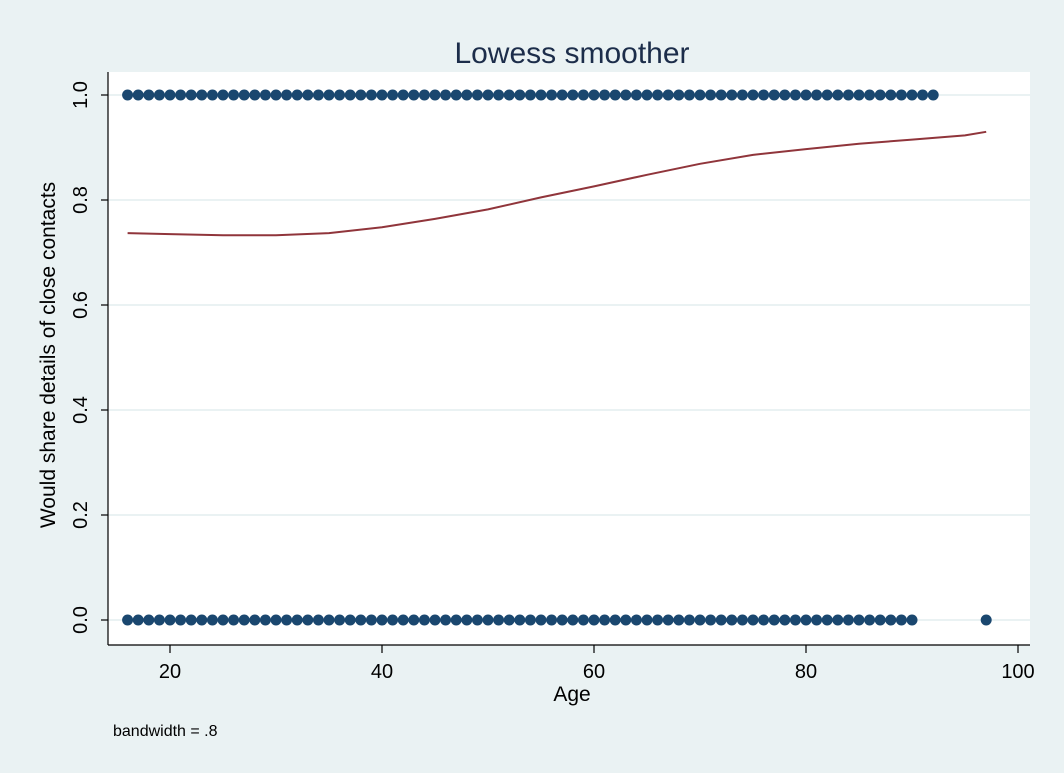 This screenshot has width=1064, height=773. I want to click on x-tick-label: 60, so click(594, 672).